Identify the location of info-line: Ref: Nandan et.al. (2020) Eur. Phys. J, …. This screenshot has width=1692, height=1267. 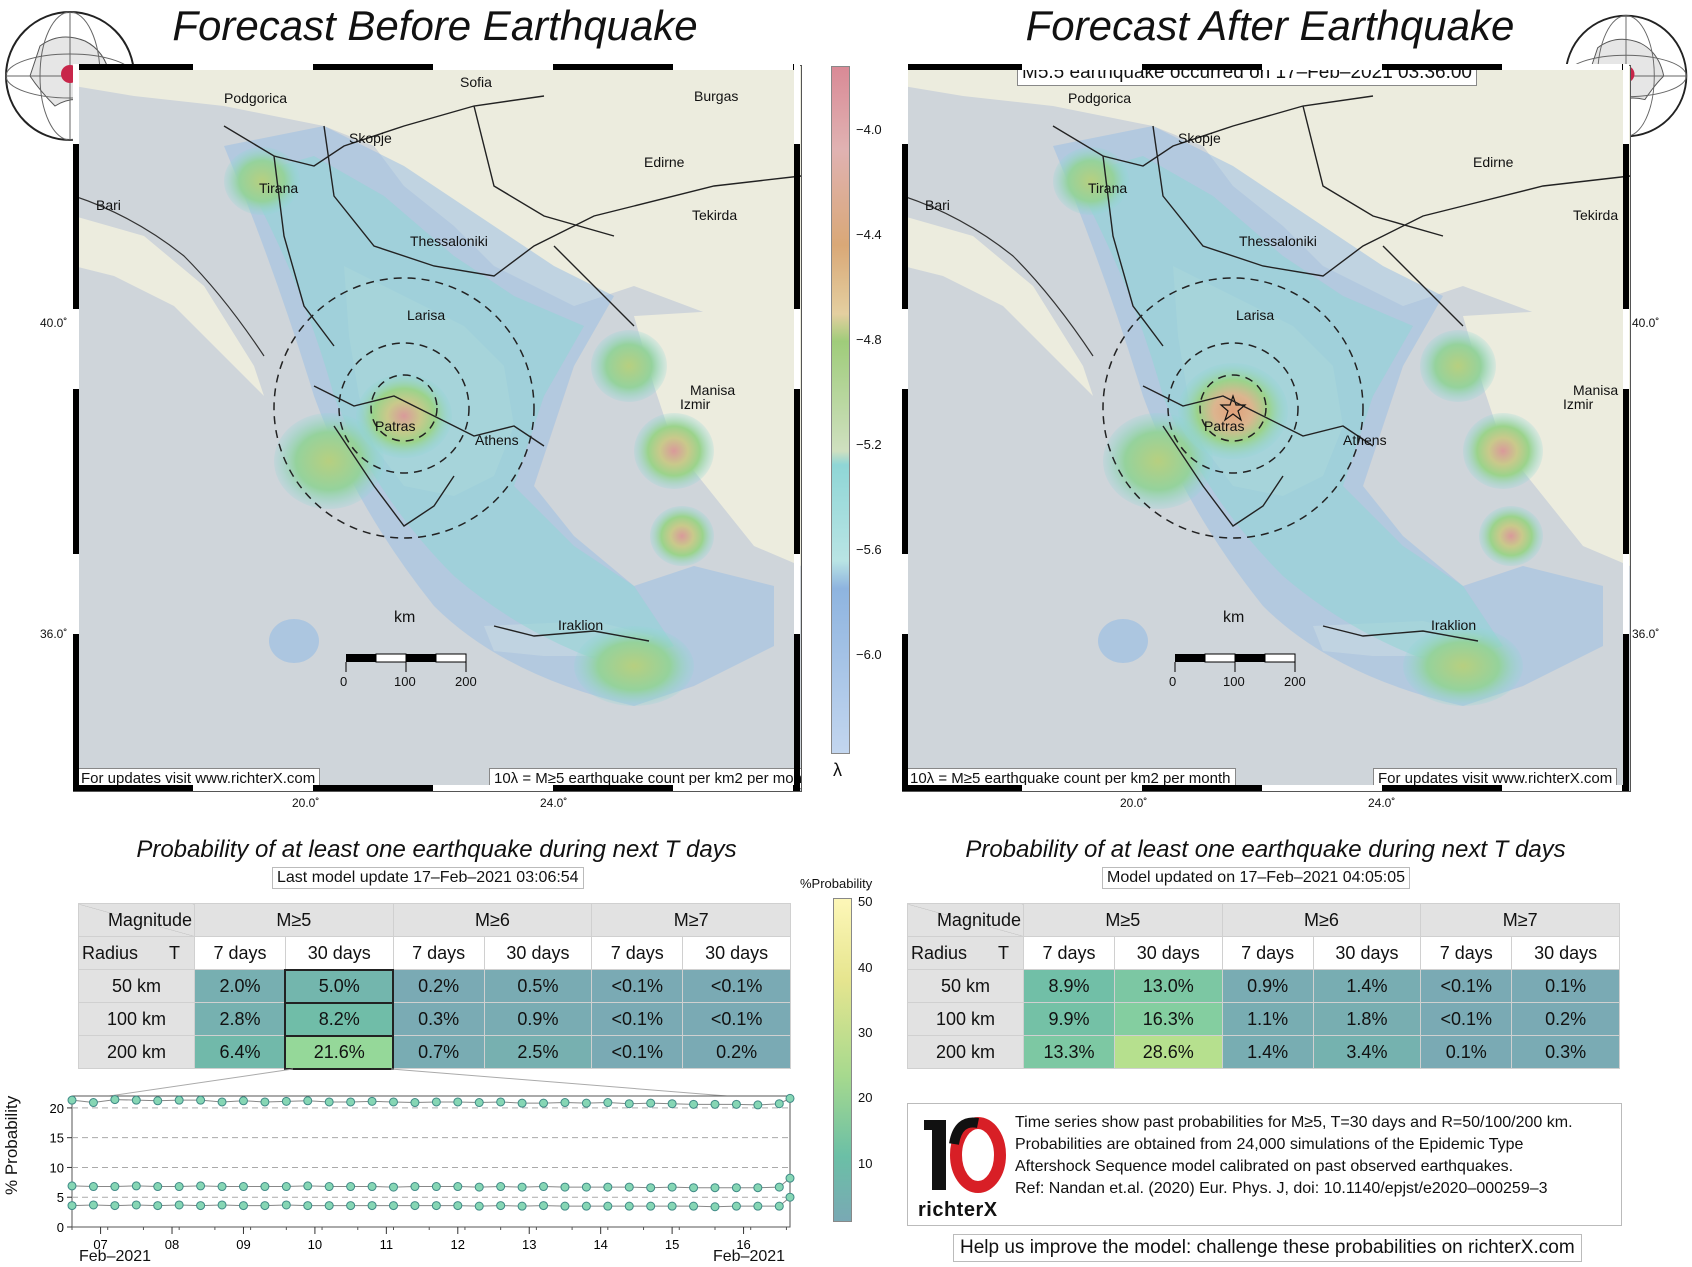
(1281, 1188).